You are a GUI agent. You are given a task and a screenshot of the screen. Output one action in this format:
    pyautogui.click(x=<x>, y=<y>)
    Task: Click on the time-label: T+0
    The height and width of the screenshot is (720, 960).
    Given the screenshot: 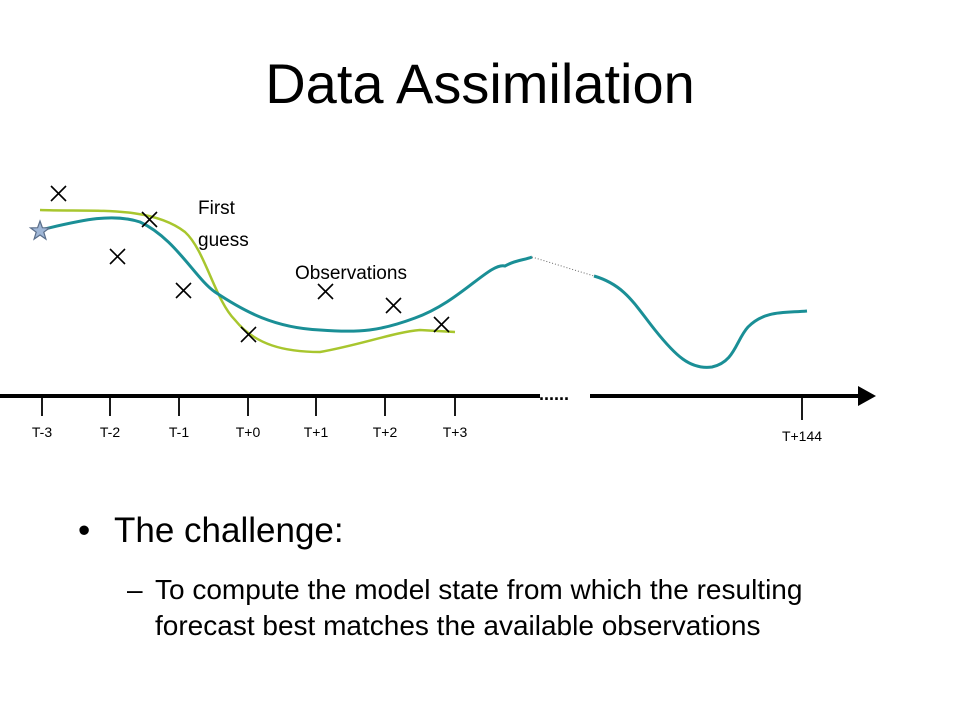 What is the action you would take?
    pyautogui.click(x=248, y=432)
    